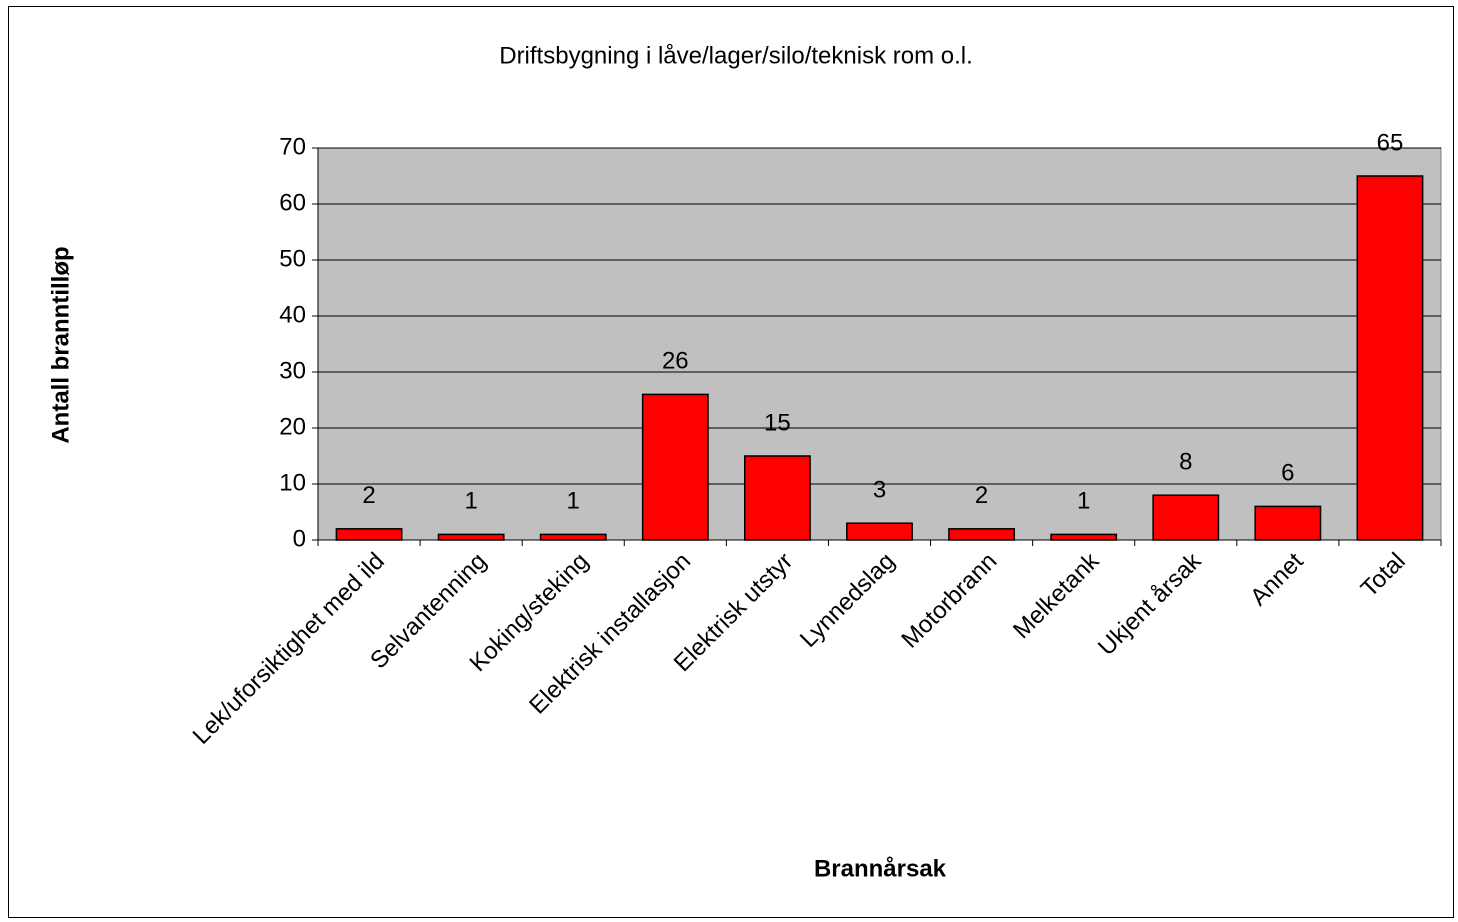 The image size is (1458, 922). What do you see at coordinates (1287, 473) in the screenshot?
I see `data-label: 6` at bounding box center [1287, 473].